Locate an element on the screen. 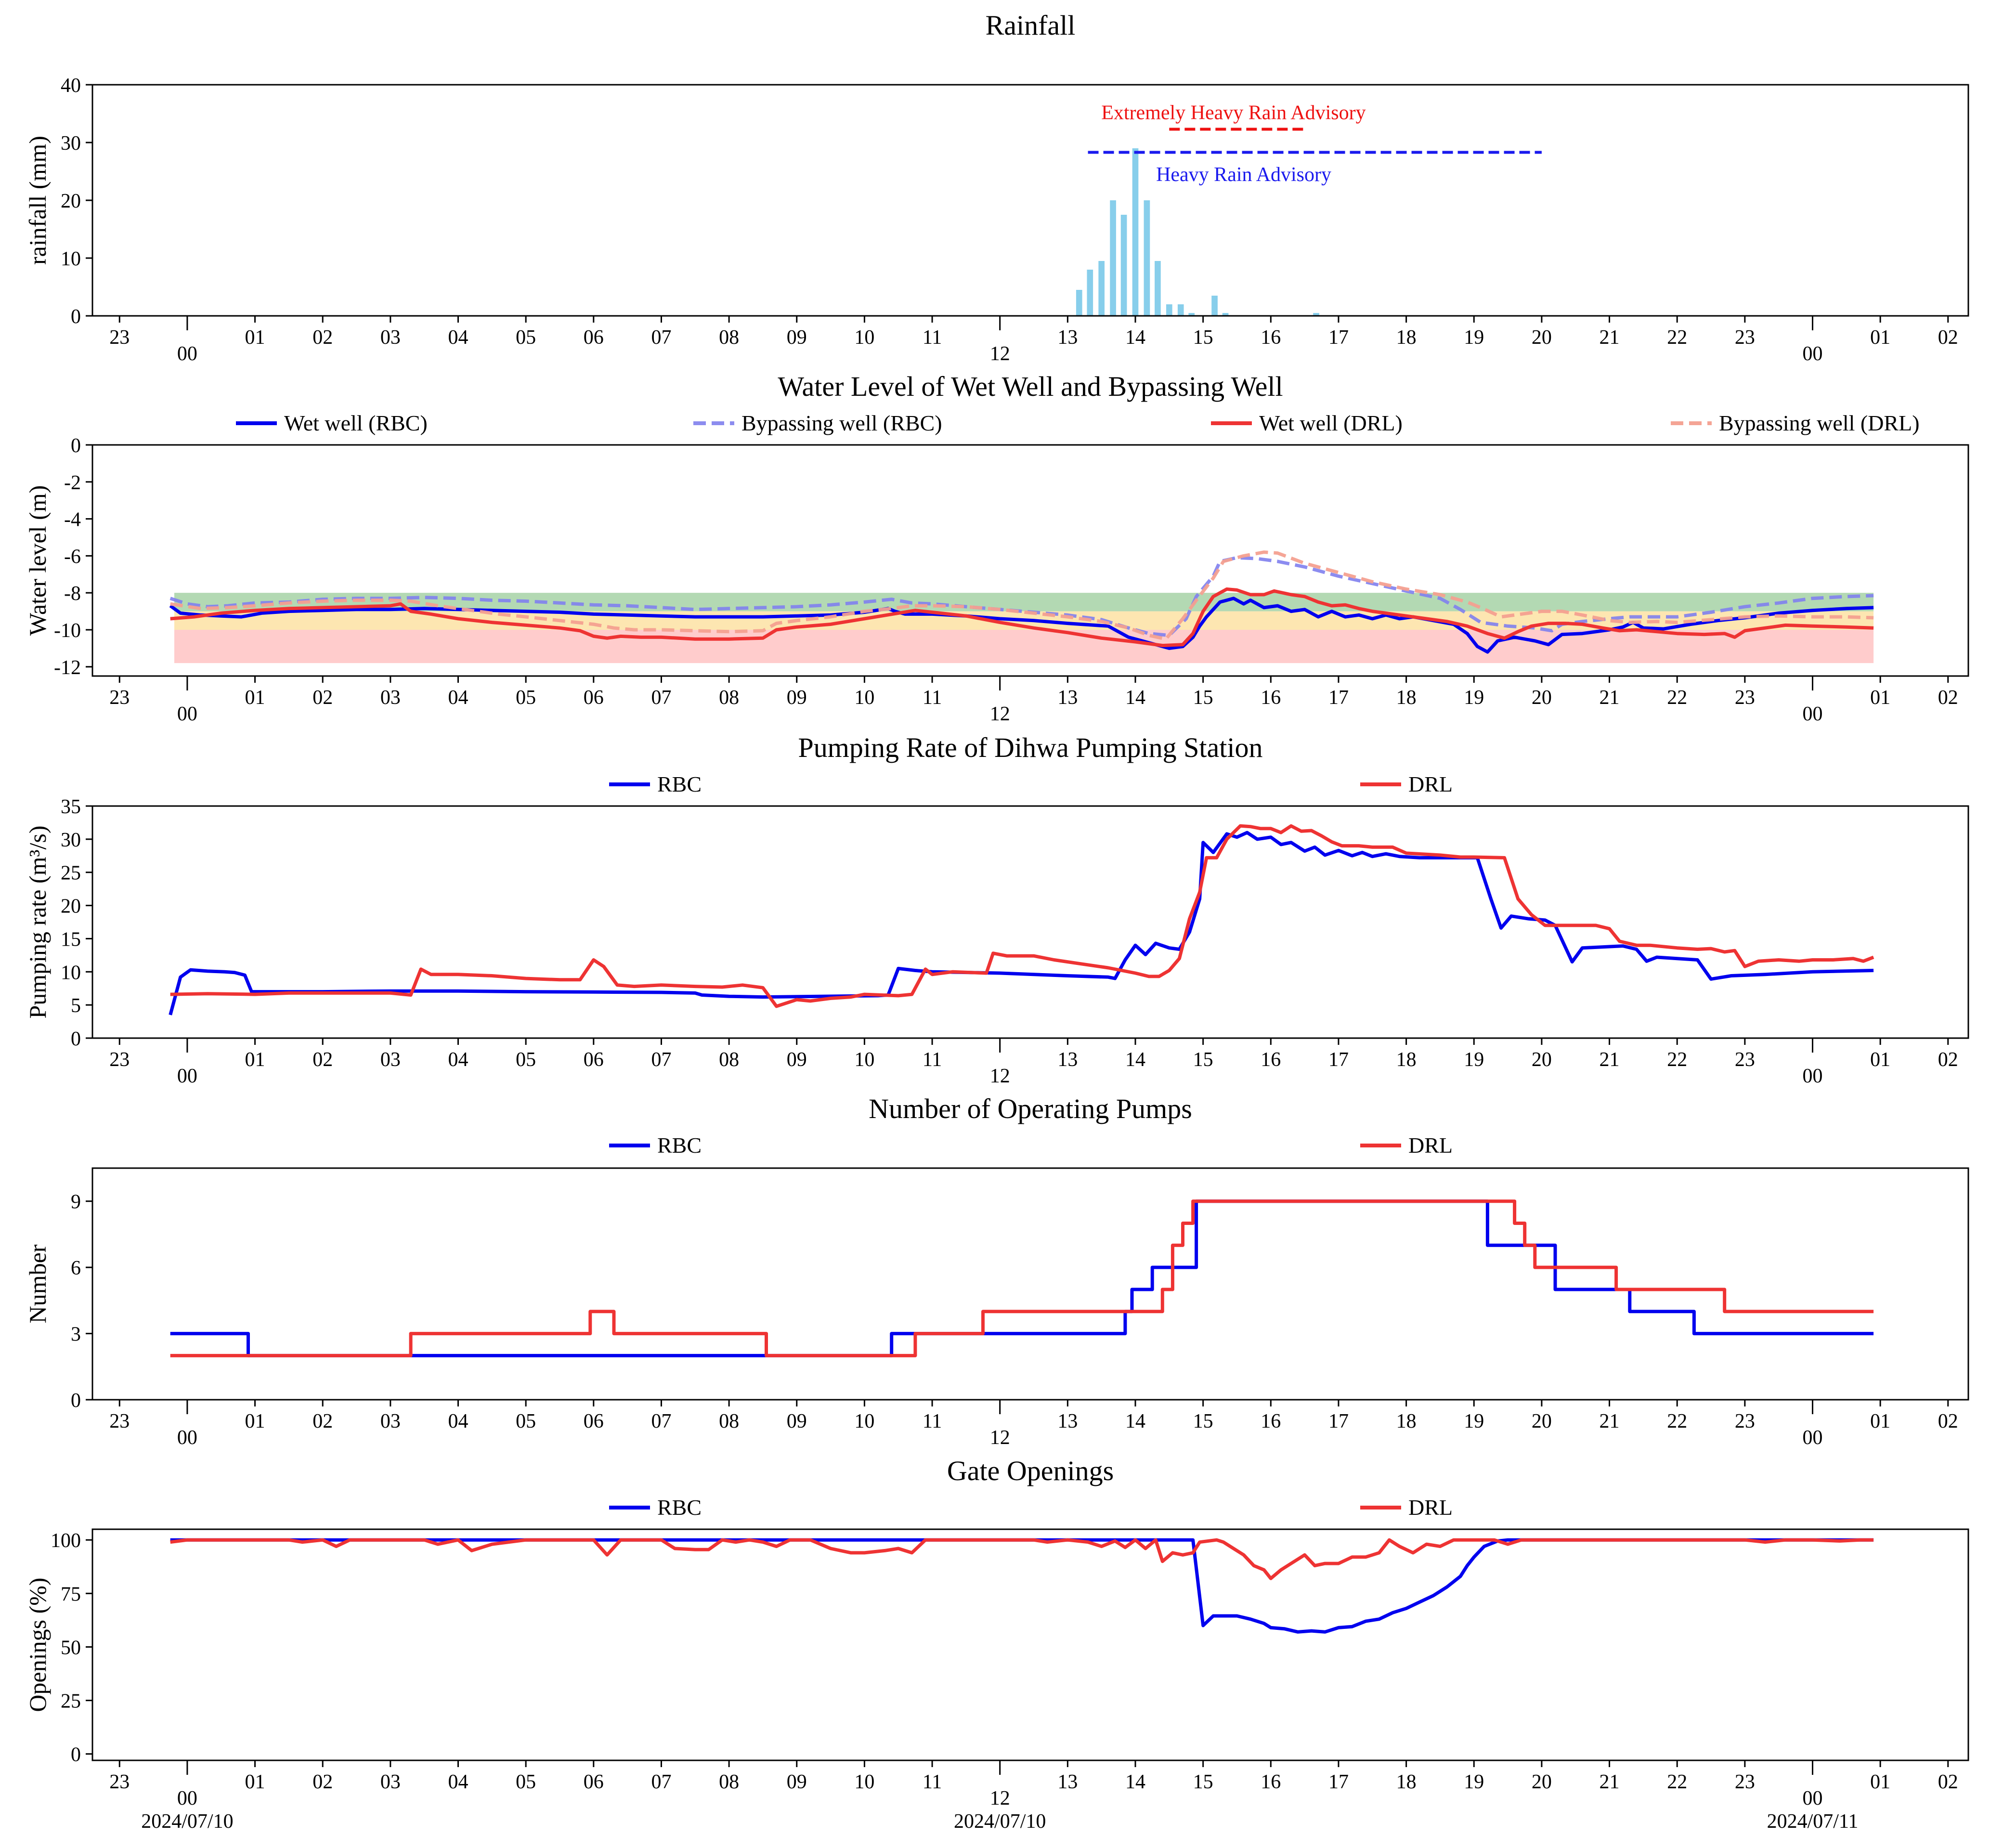 Image resolution: width=1990 pixels, height=1848 pixels. y-tick-label: 75 is located at coordinates (71, 1594).